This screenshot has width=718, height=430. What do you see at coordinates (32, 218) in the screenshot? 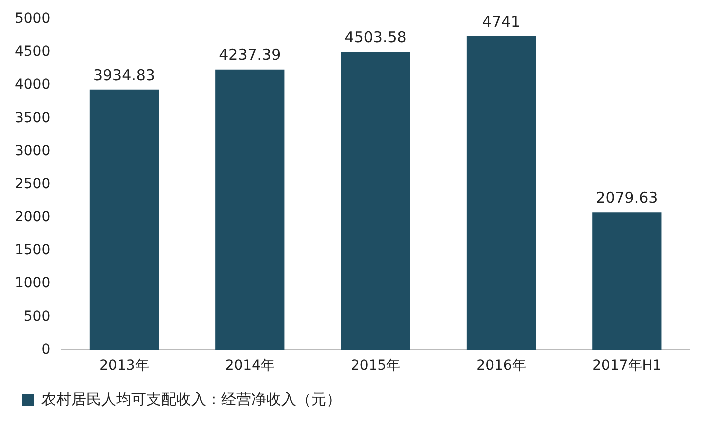
I see `y-tick-label: 2000` at bounding box center [32, 218].